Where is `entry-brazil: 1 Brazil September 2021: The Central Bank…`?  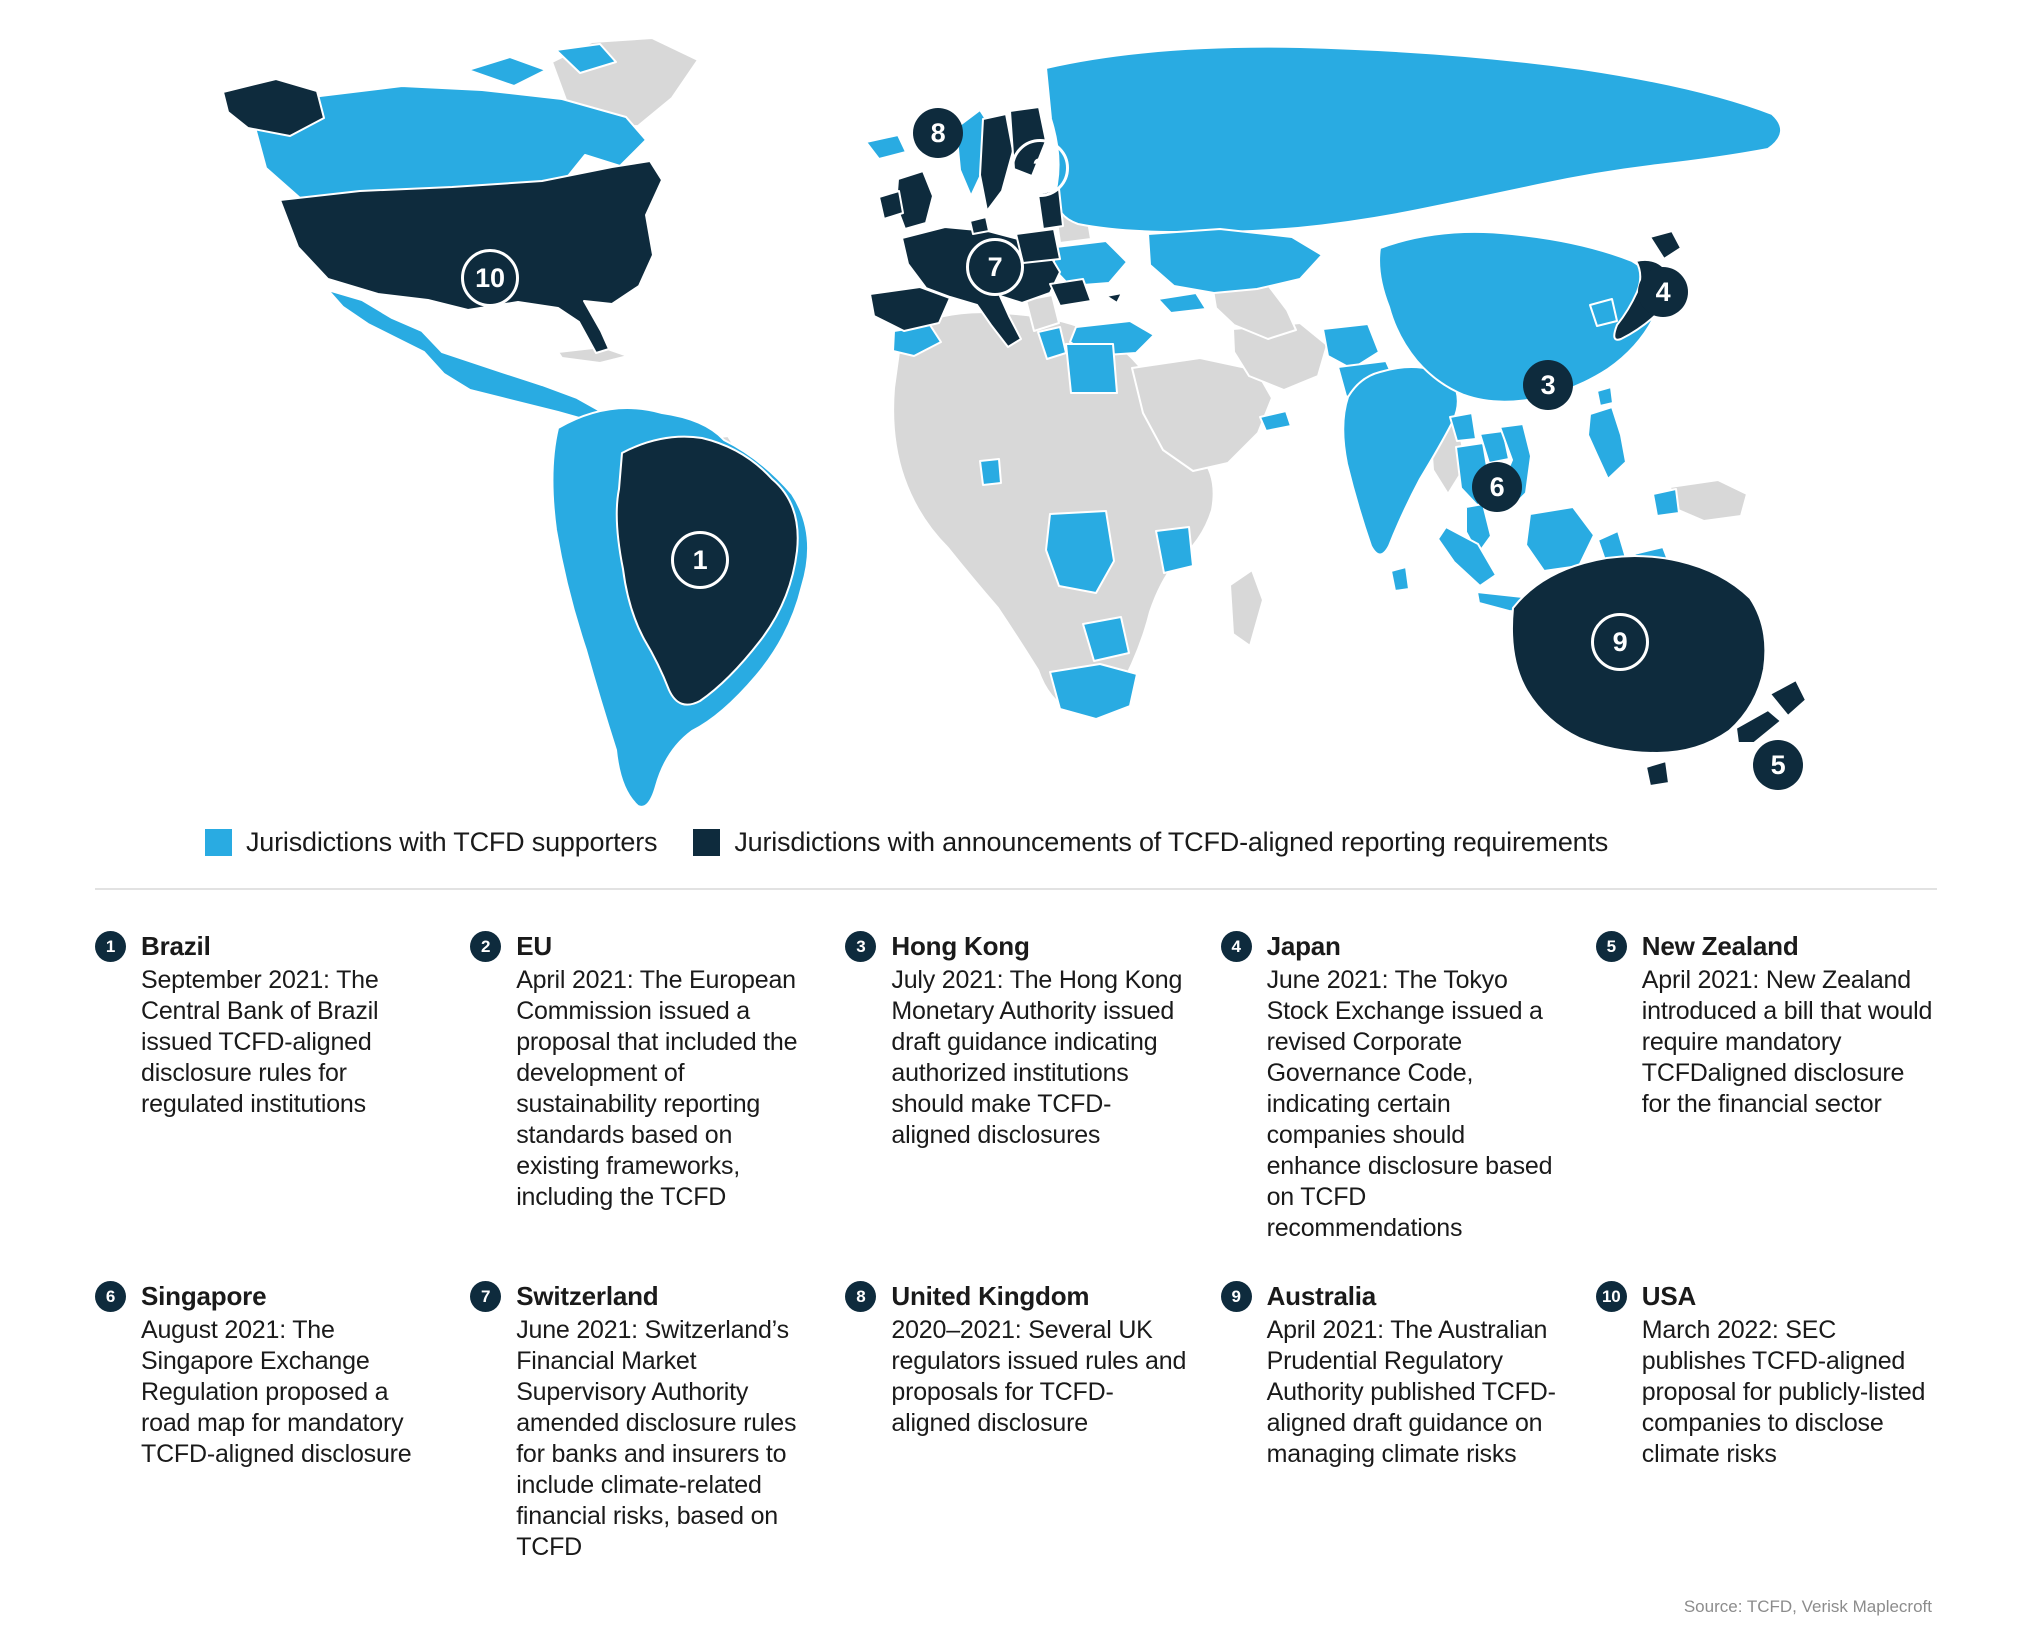
entry-brazil: 1 Brazil September 2021: The Central Bank… is located at coordinates (265, 1105).